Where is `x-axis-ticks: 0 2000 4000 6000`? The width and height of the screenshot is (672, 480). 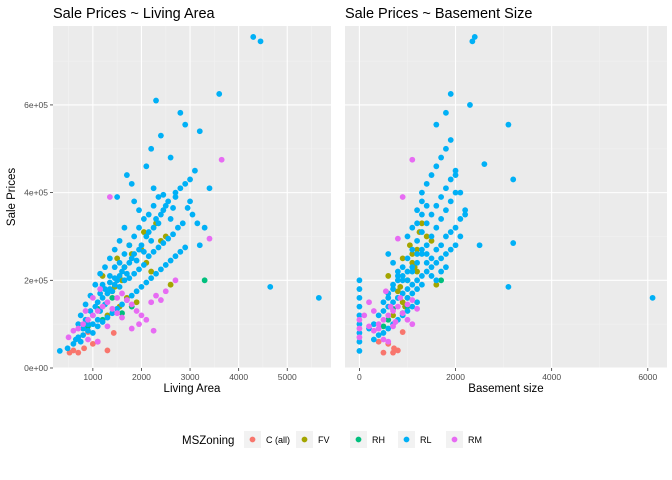
x-axis-ticks: 0 2000 4000 6000 is located at coordinates (507, 375).